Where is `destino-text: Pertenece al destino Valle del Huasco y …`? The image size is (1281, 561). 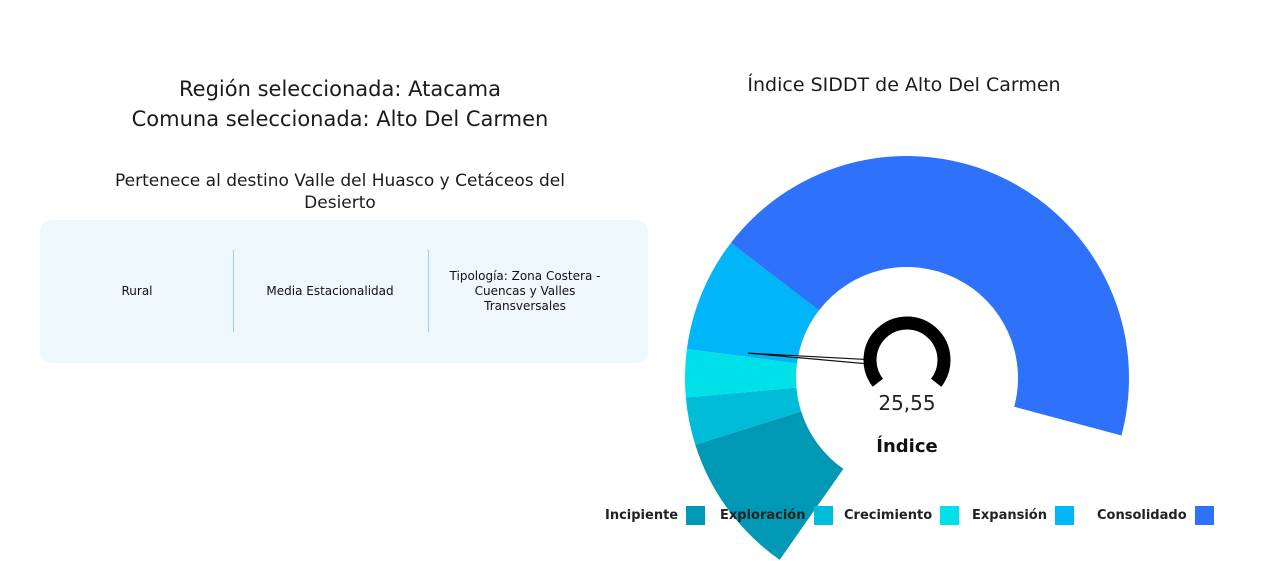
destino-text: Pertenece al destino Valle del Huasco y … is located at coordinates (340, 192).